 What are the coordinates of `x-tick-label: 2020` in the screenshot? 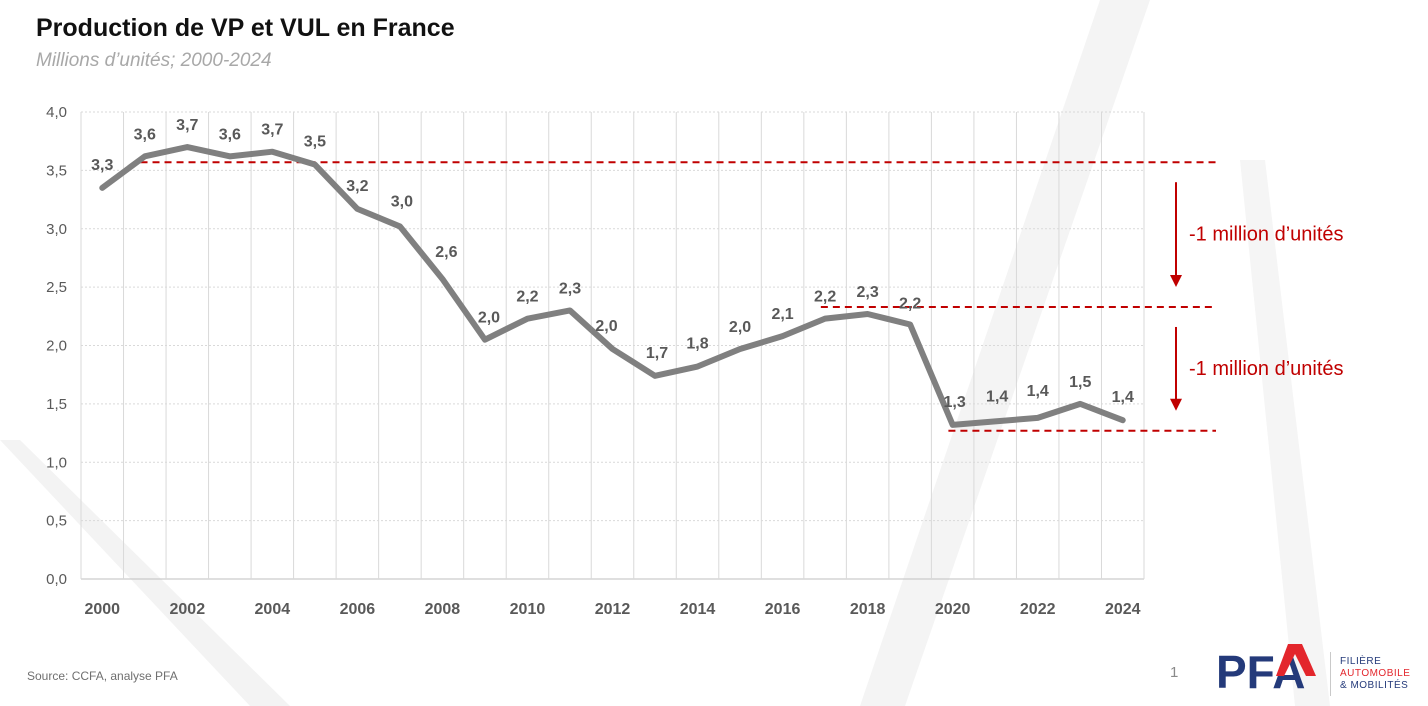 It's located at (953, 609).